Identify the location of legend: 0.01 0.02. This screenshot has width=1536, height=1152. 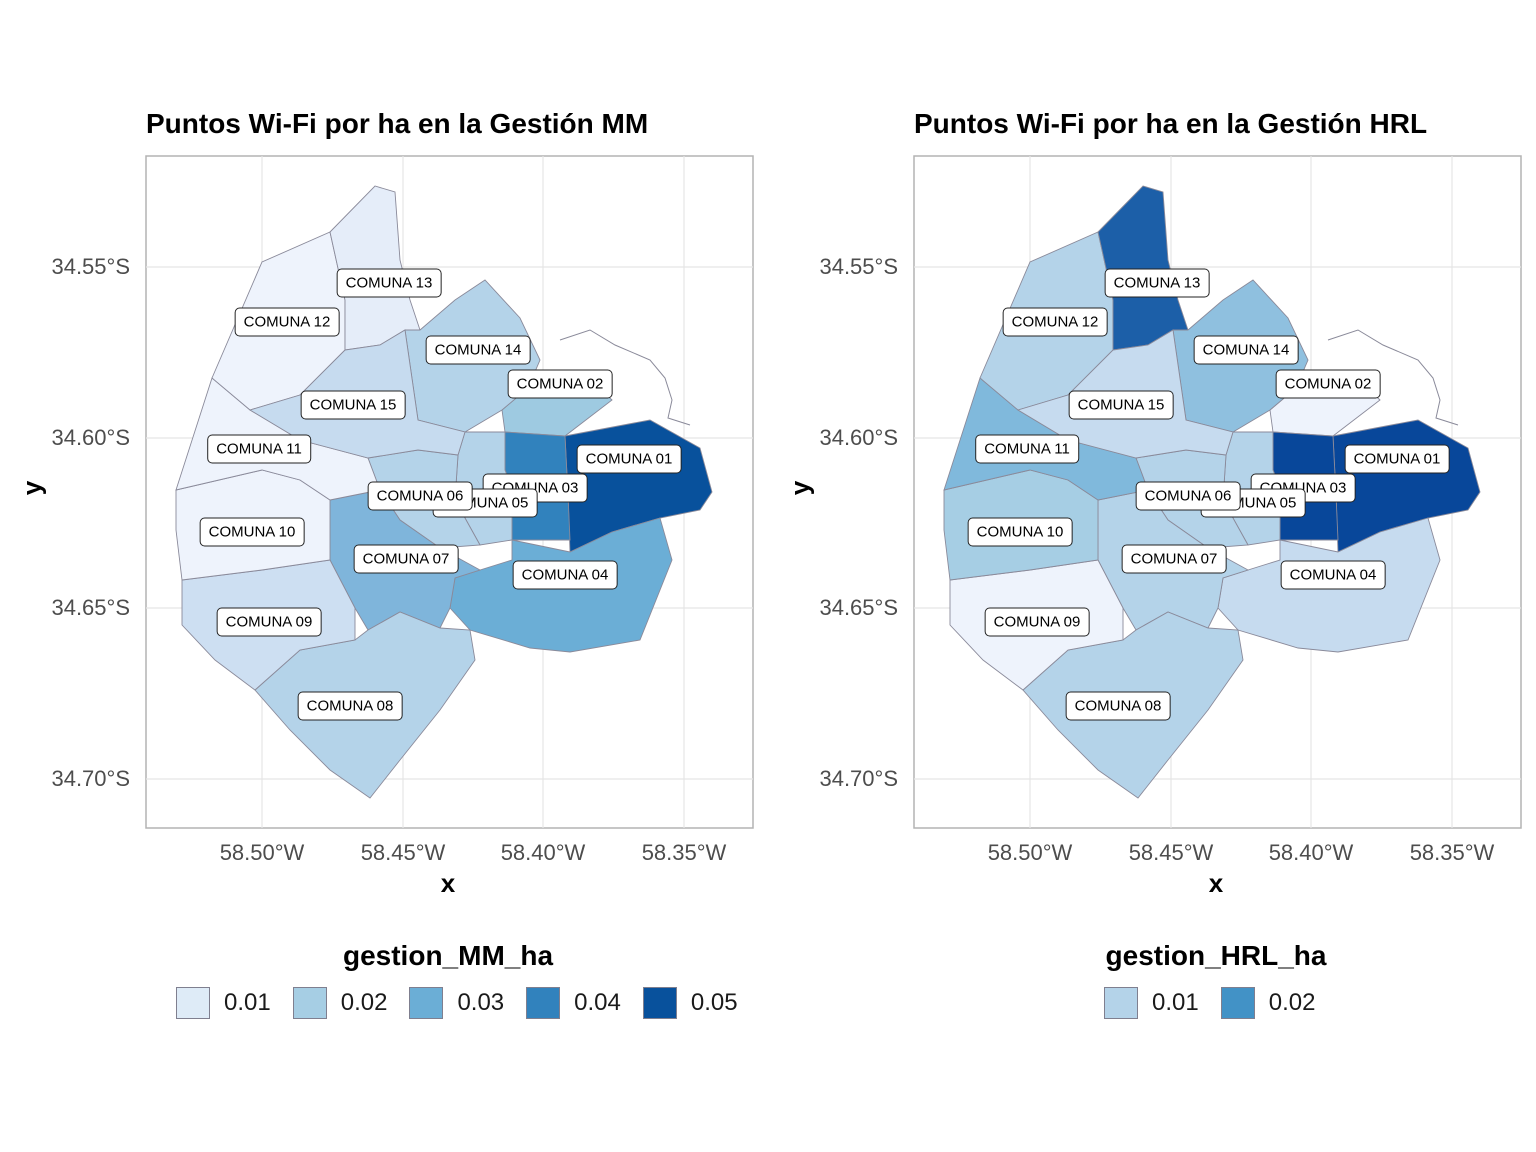
(1220, 1003).